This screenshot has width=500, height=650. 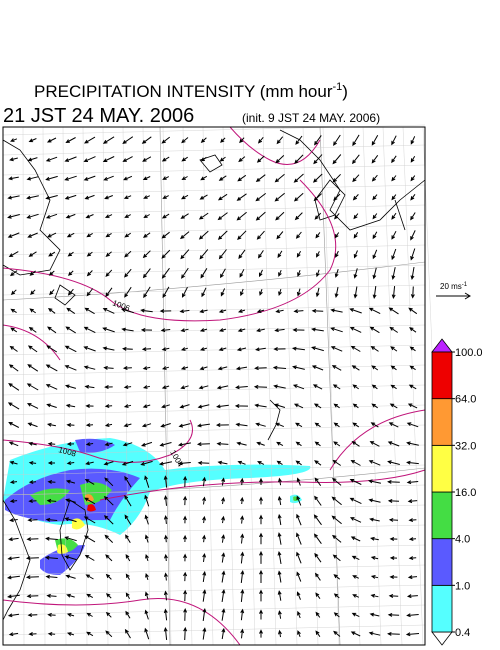 What do you see at coordinates (465, 400) in the screenshot?
I see `colorbar-label: 64.0` at bounding box center [465, 400].